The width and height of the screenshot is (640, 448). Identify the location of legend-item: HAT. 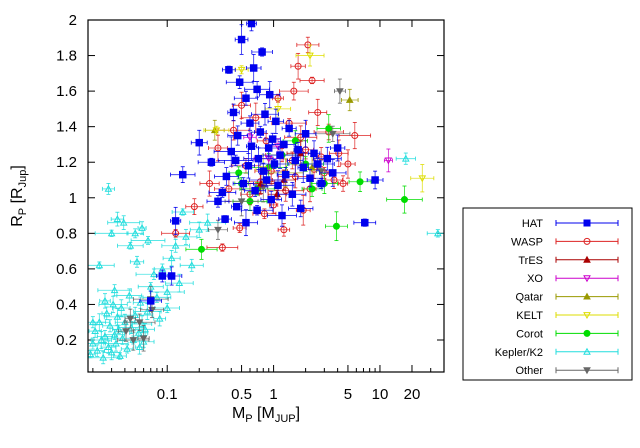
(570, 224).